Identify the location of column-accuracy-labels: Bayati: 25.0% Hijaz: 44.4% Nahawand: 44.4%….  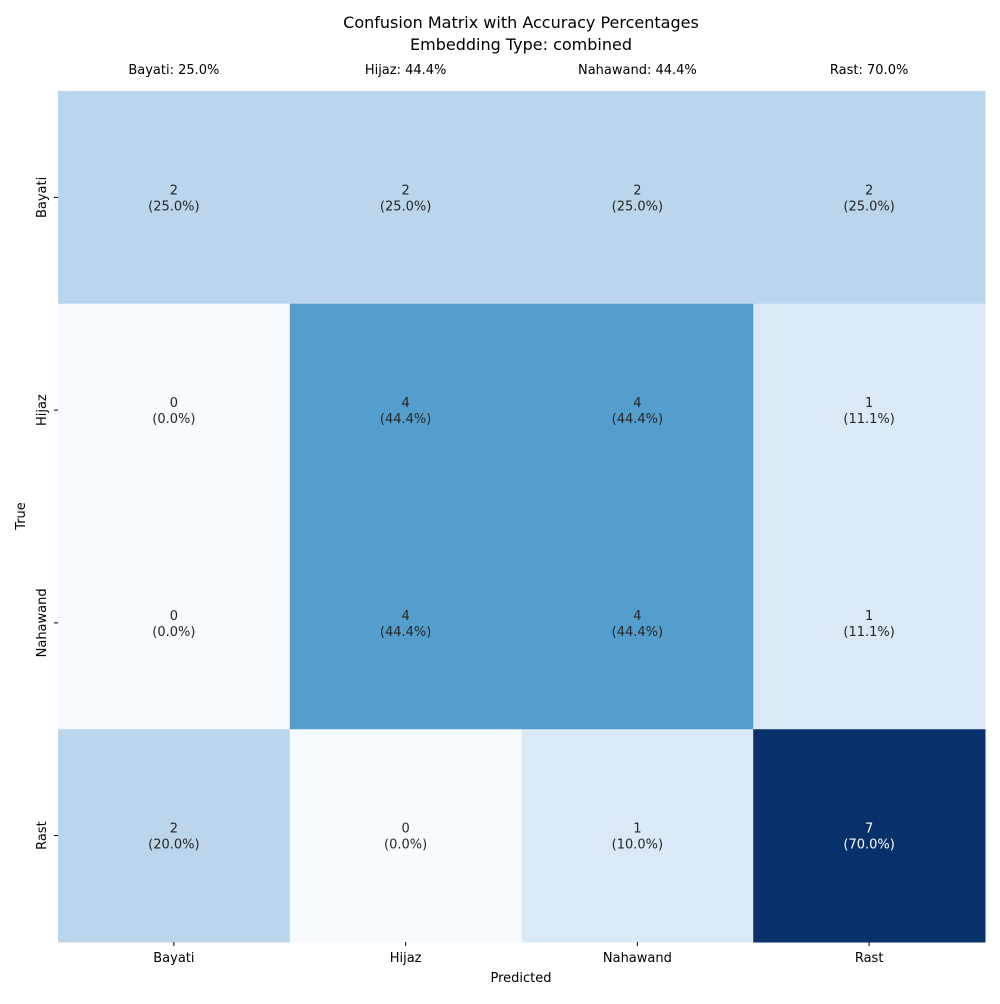
(518, 70).